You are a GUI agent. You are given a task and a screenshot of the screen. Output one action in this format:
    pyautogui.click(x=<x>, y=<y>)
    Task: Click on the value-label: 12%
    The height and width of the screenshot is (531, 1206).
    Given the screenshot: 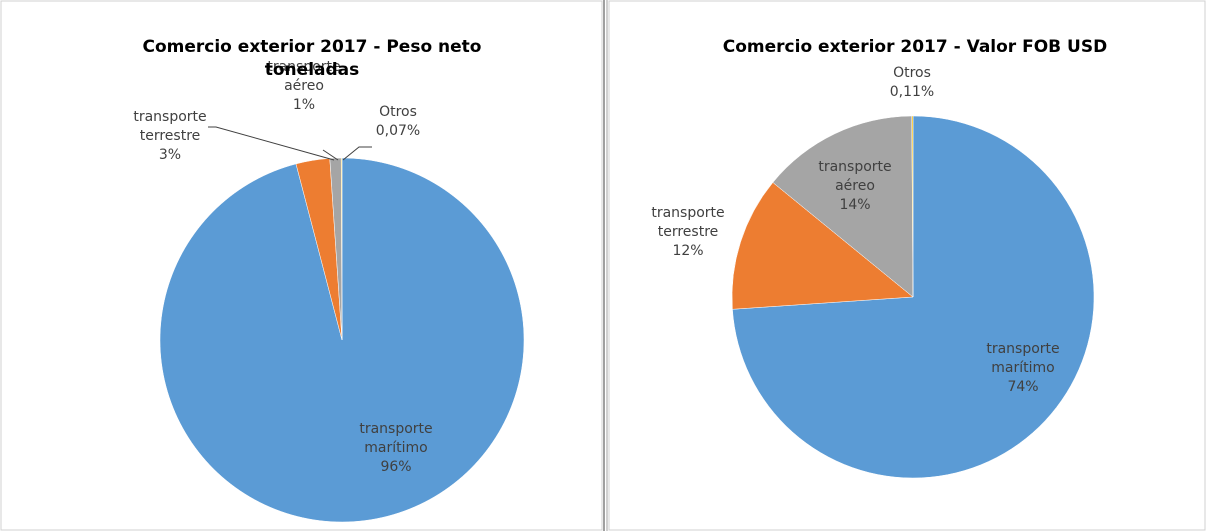 What is the action you would take?
    pyautogui.click(x=687, y=251)
    